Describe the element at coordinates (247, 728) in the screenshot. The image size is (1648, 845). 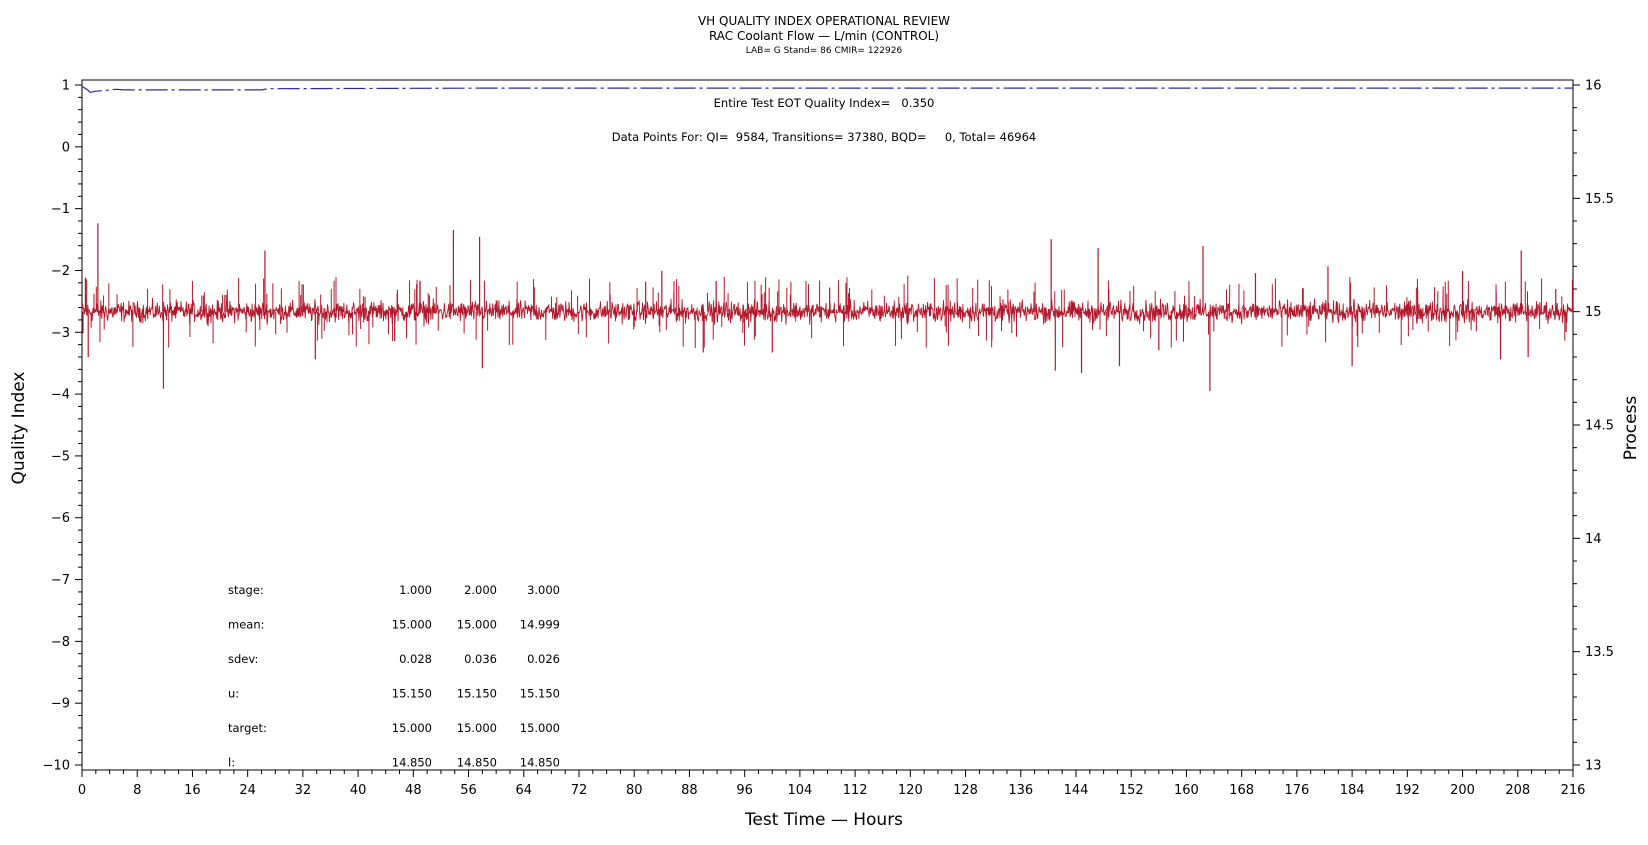
I see `stats-row-label: target:` at that location.